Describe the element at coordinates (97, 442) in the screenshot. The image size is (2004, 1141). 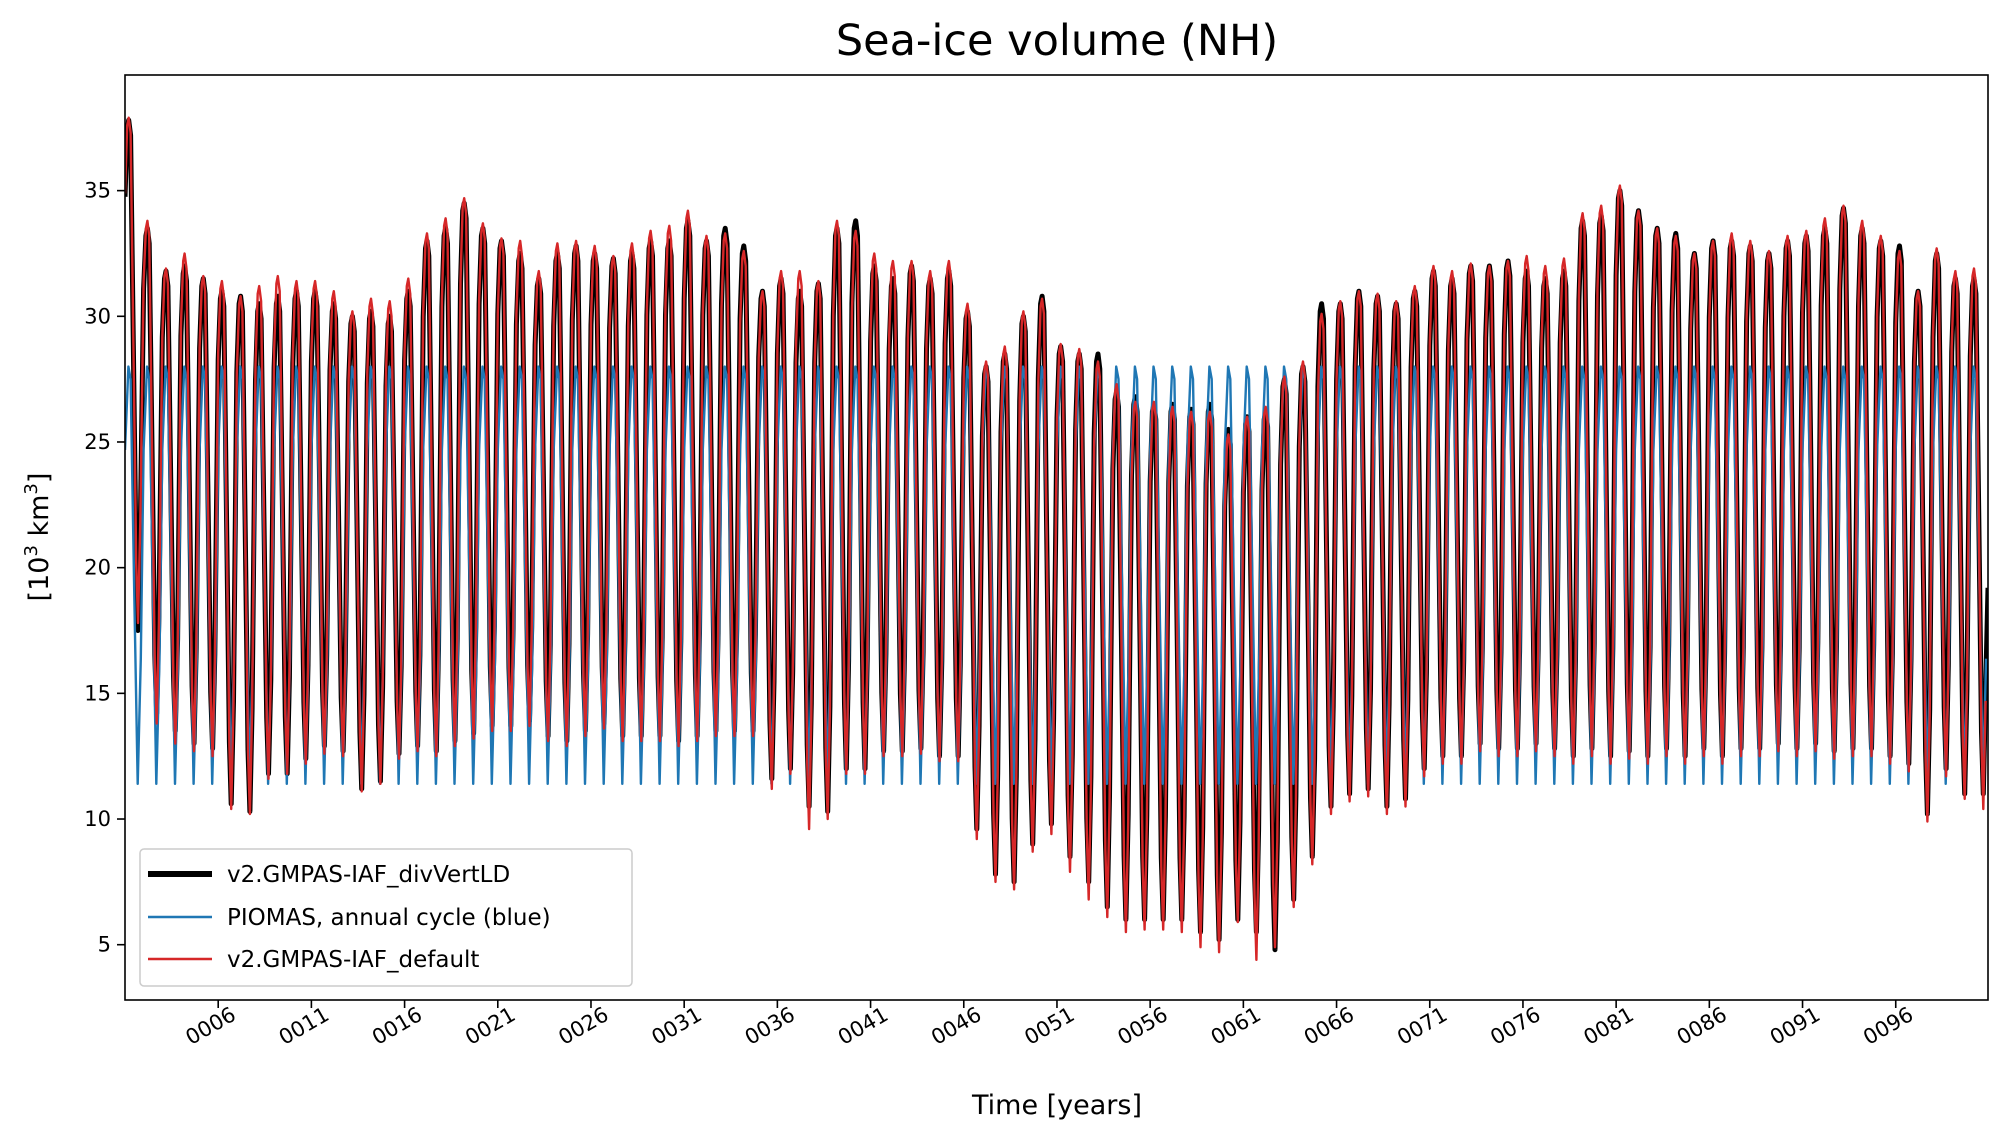
I see `y-tick-label: 25` at that location.